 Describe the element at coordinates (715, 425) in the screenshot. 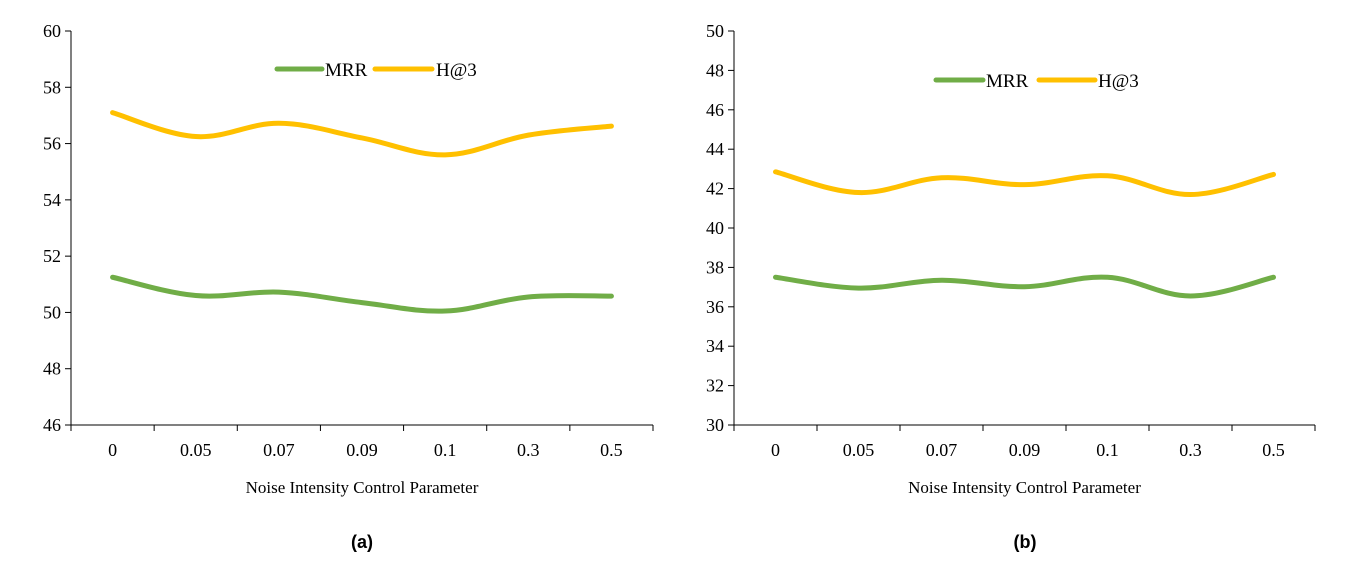

I see `y-tick-label: 30` at that location.